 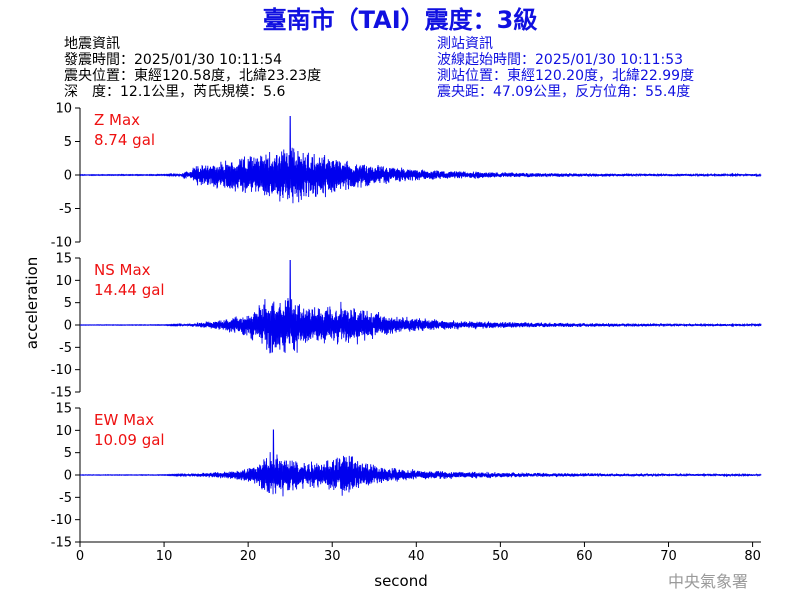 What do you see at coordinates (560, 60) in the screenshot?
I see `station-wave-start: 波線起始時間：2025/01/30 10:11:53` at bounding box center [560, 60].